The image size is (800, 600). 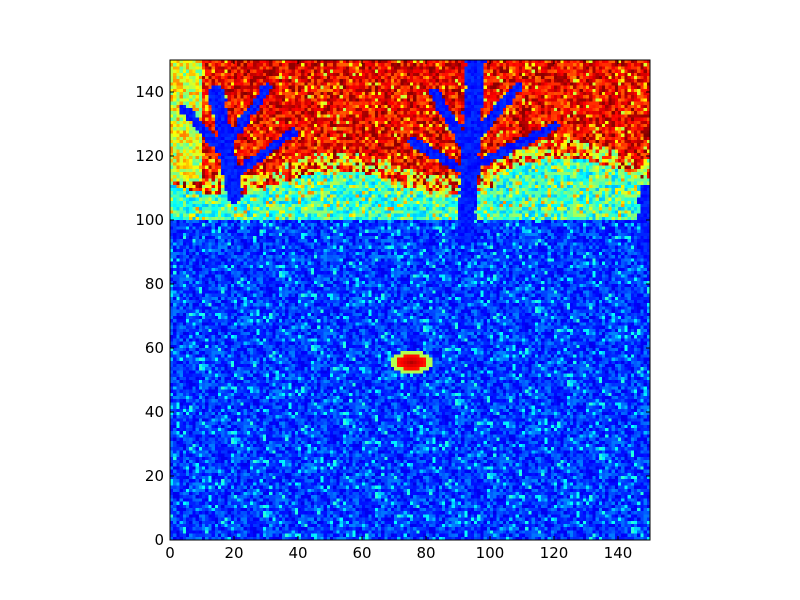 What do you see at coordinates (149, 220) in the screenshot?
I see `y-tick-label: 100` at bounding box center [149, 220].